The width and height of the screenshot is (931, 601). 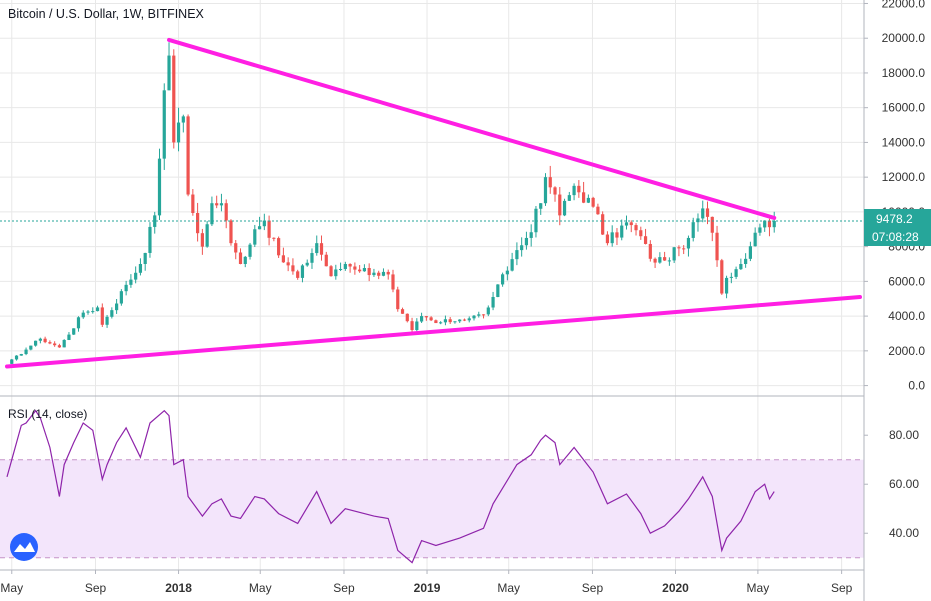 I want to click on logo-cloud-icon, so click(x=24, y=547).